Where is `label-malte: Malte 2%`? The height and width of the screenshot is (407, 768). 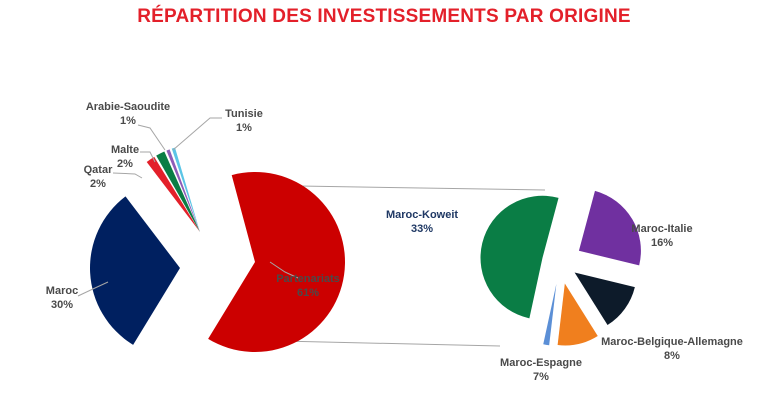 label-malte: Malte 2% is located at coordinates (125, 157).